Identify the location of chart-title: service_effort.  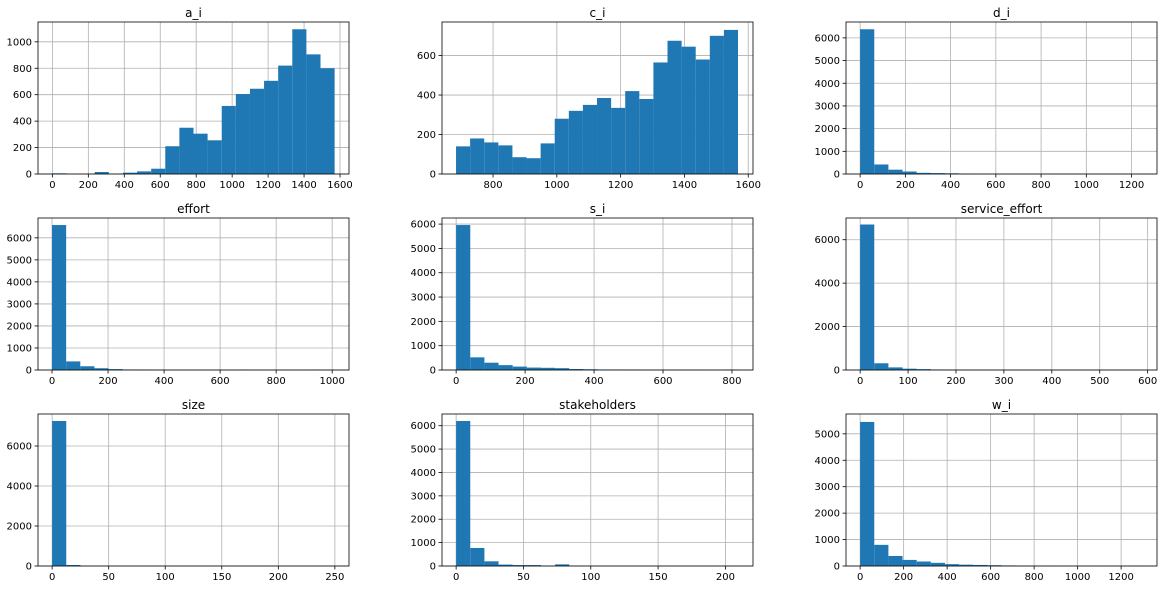
(1002, 209).